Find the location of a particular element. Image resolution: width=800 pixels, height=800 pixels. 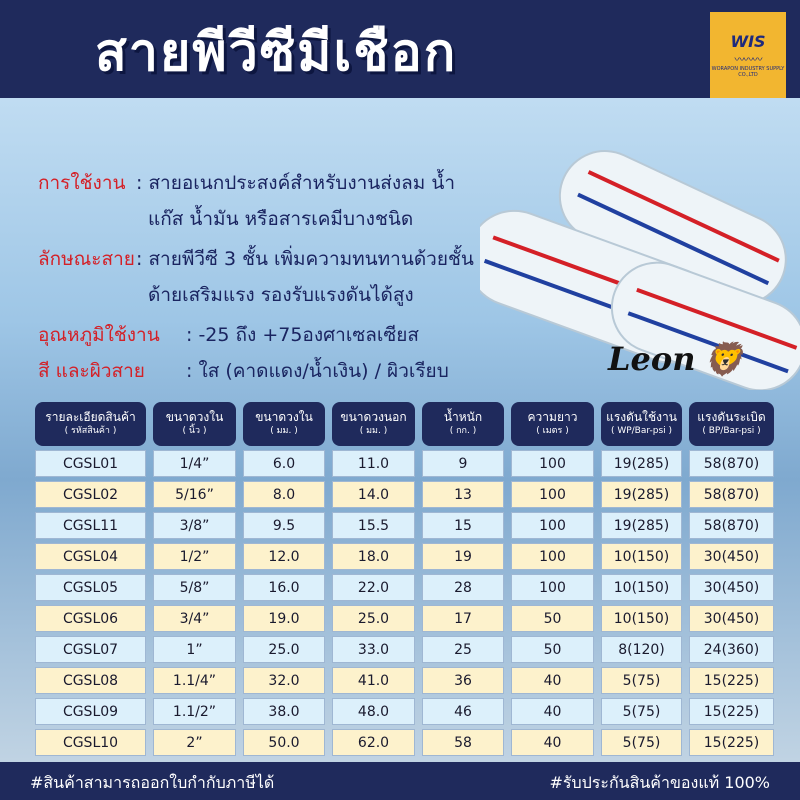

table-cell: 25.0 is located at coordinates (284, 649).